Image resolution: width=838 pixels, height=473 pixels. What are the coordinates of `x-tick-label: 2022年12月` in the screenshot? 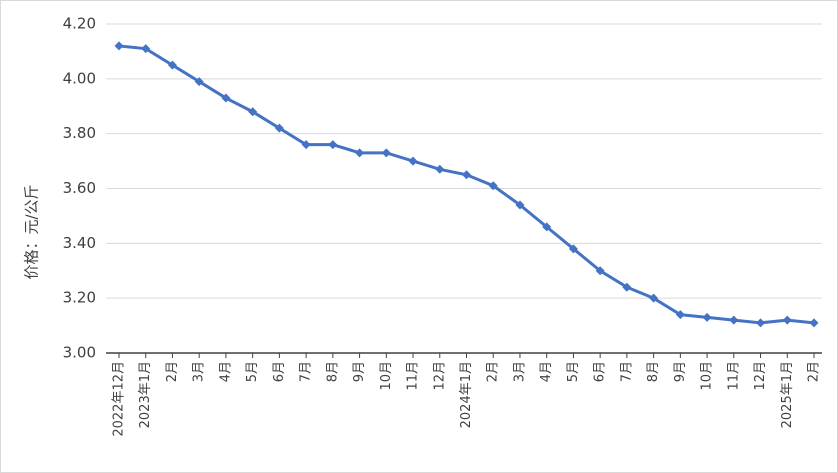 It's located at (119, 399).